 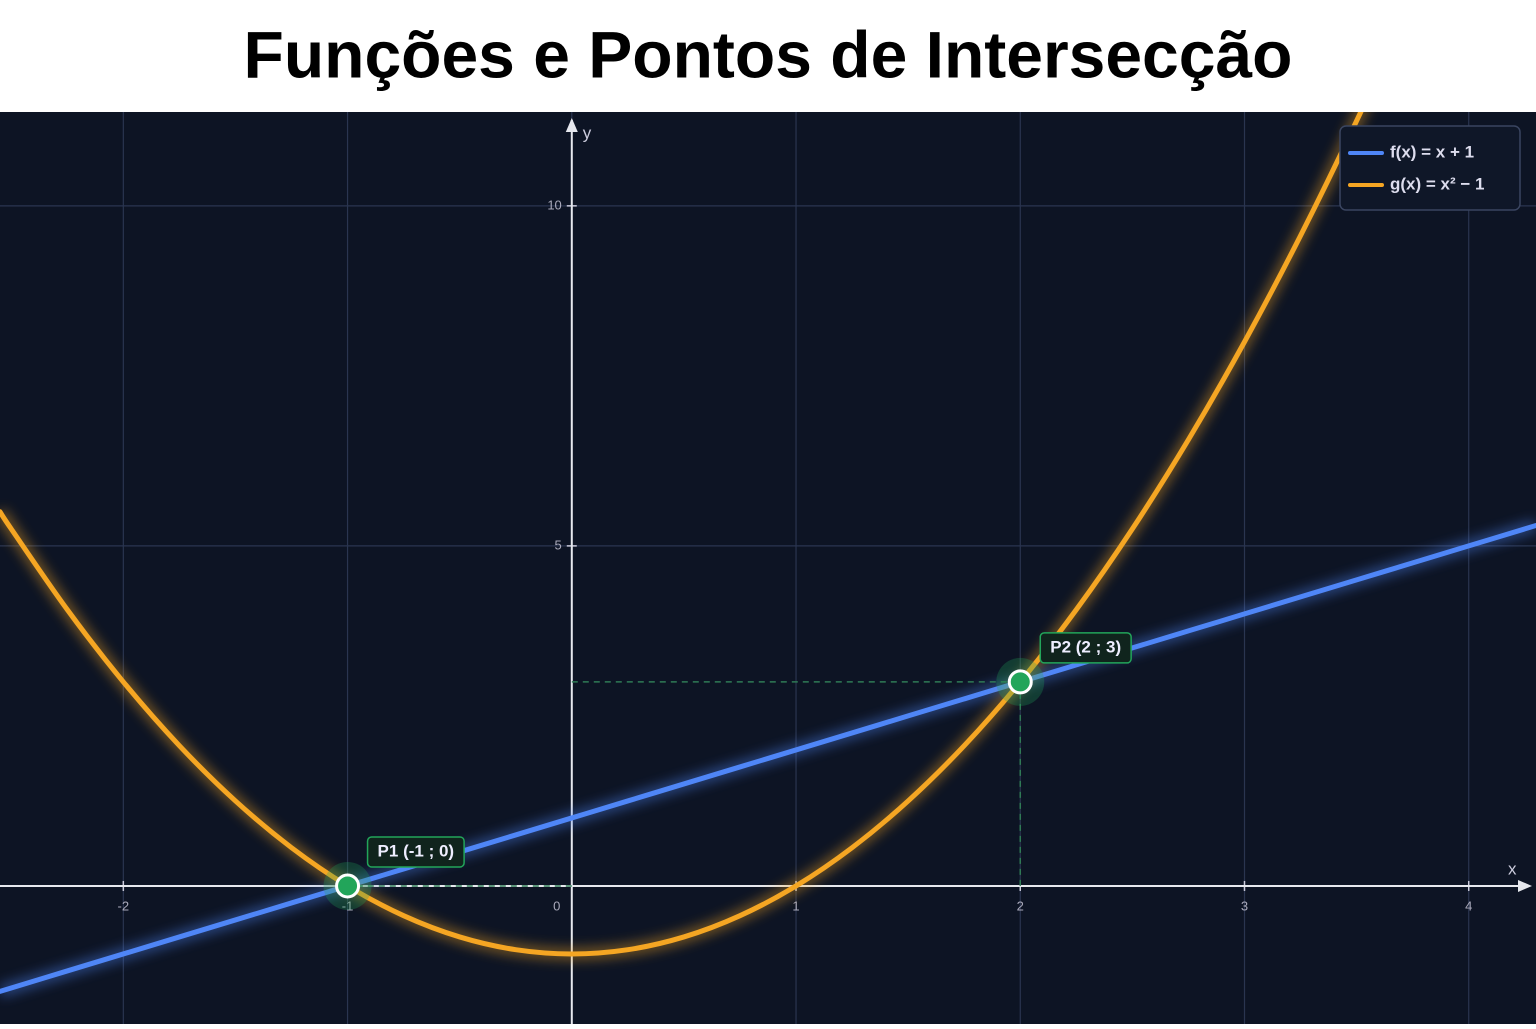 What do you see at coordinates (1437, 183) in the screenshot?
I see `legend-label: g(x) = x² − 1` at bounding box center [1437, 183].